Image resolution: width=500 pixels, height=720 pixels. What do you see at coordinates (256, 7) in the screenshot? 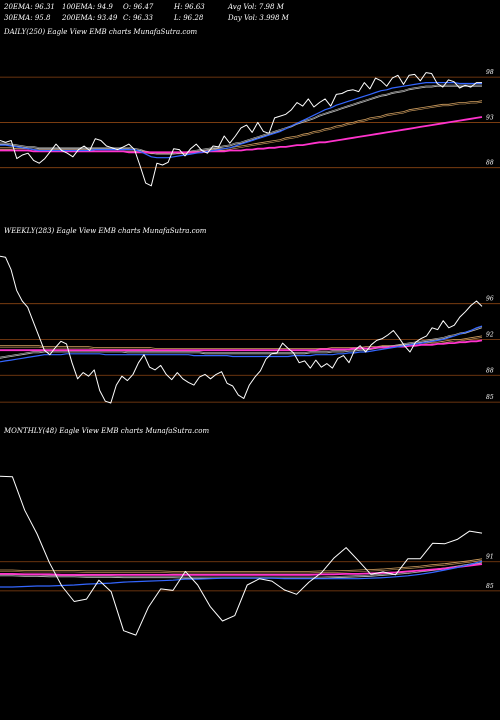
I see `avg-volume-readout: Avg Vol: 7.98 M` at bounding box center [256, 7].